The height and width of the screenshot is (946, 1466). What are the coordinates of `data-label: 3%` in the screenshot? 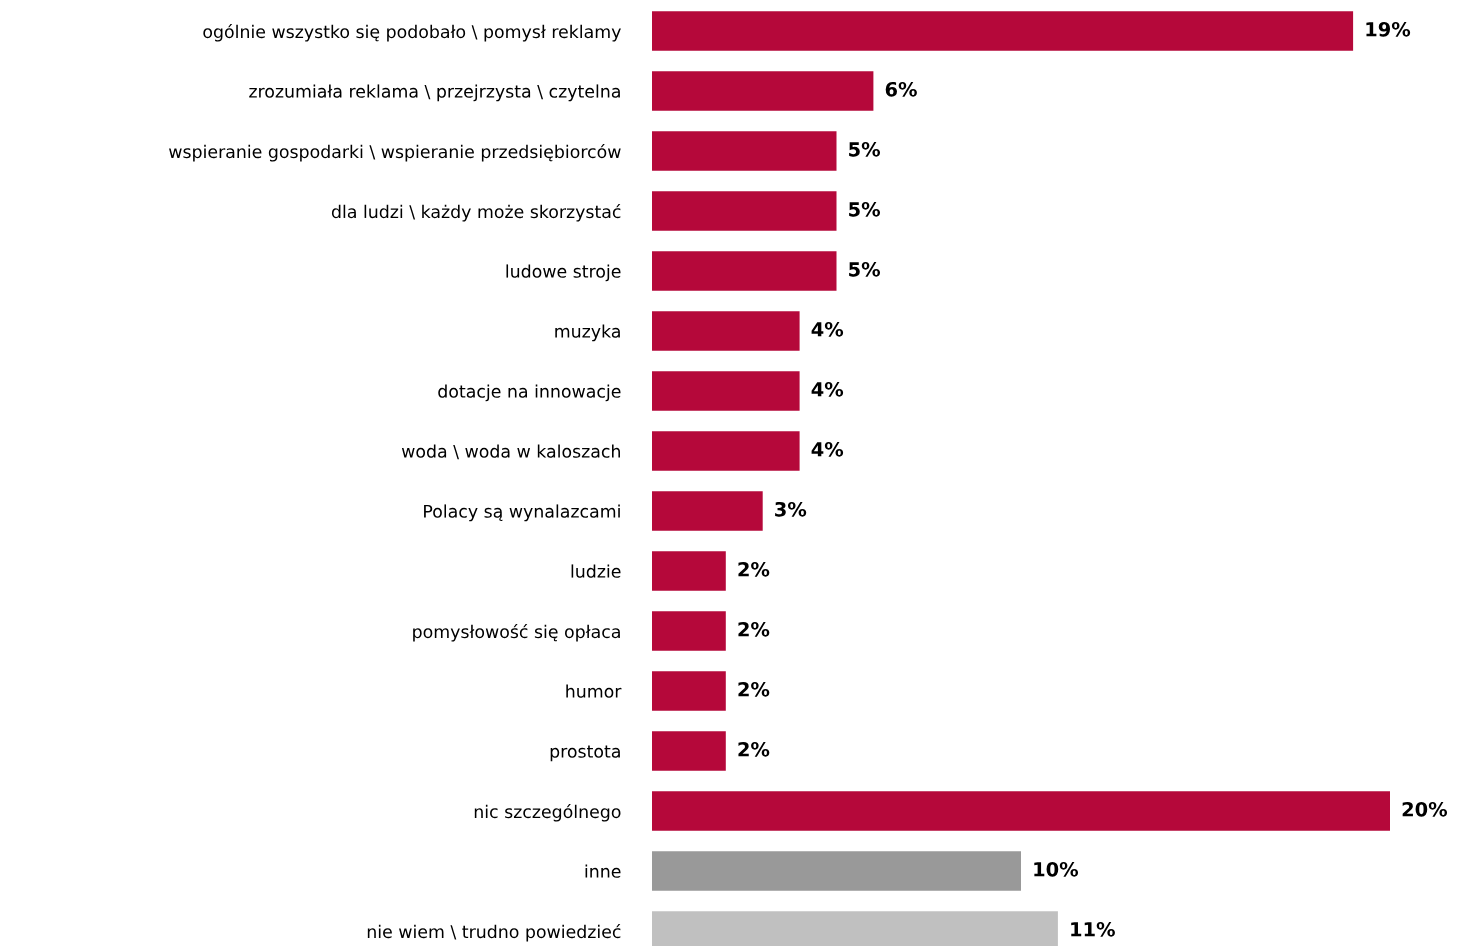 It's located at (791, 509).